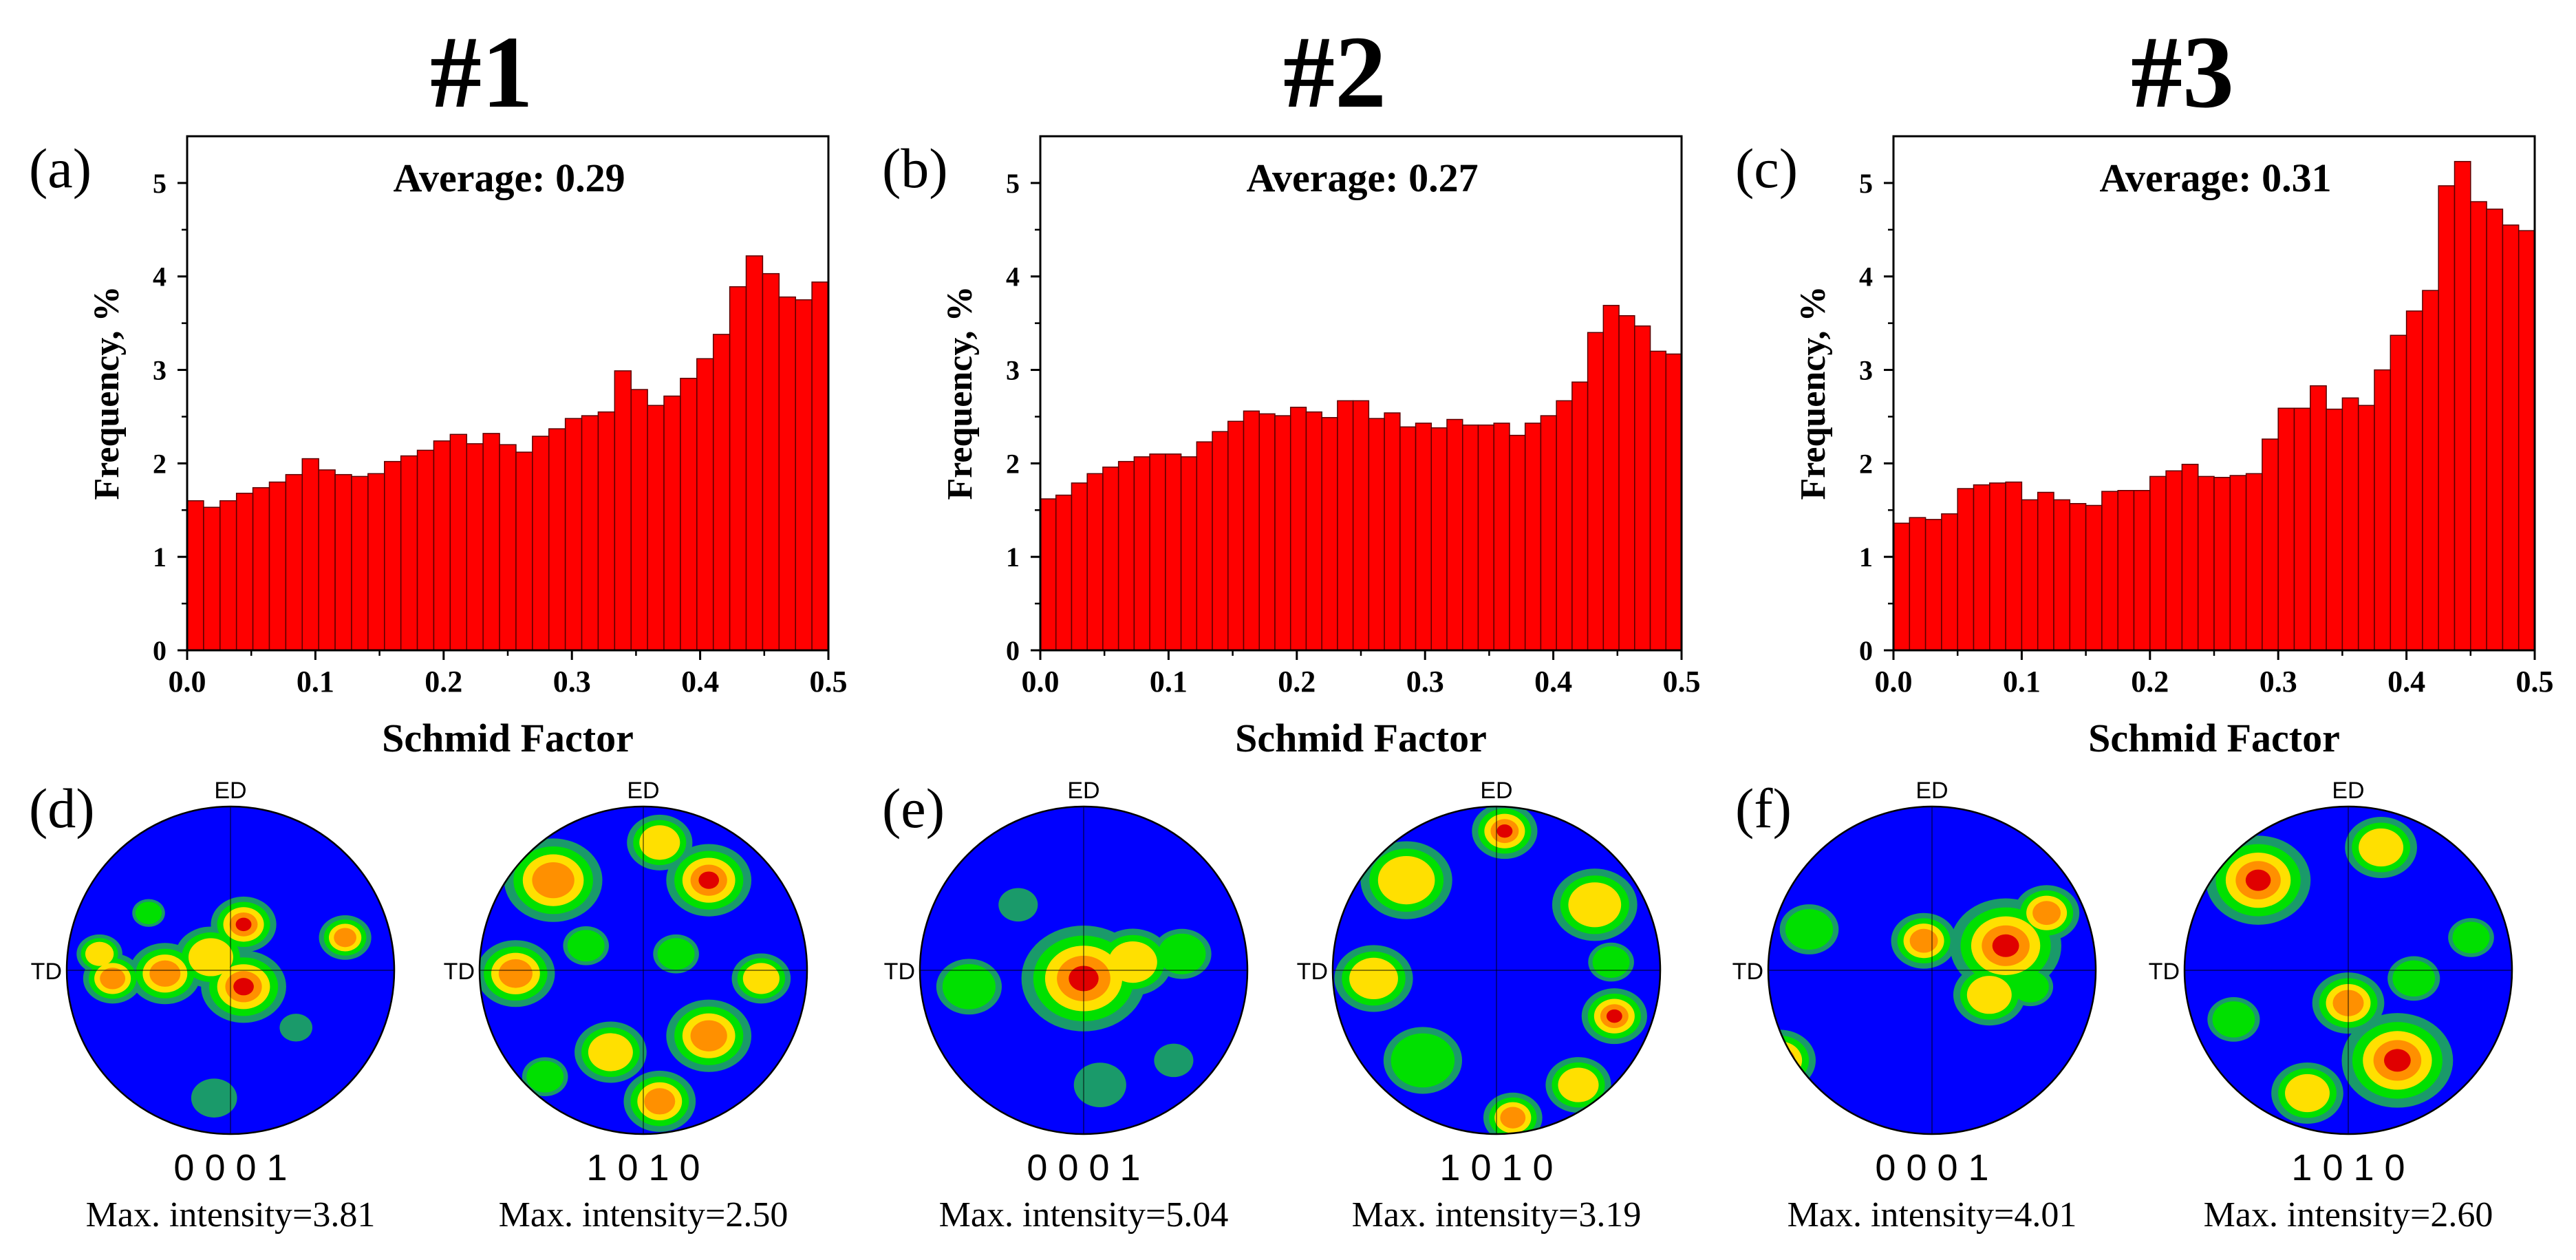 This screenshot has height=1260, width=2576. What do you see at coordinates (1866, 370) in the screenshot?
I see `y-tick-label: 3` at bounding box center [1866, 370].